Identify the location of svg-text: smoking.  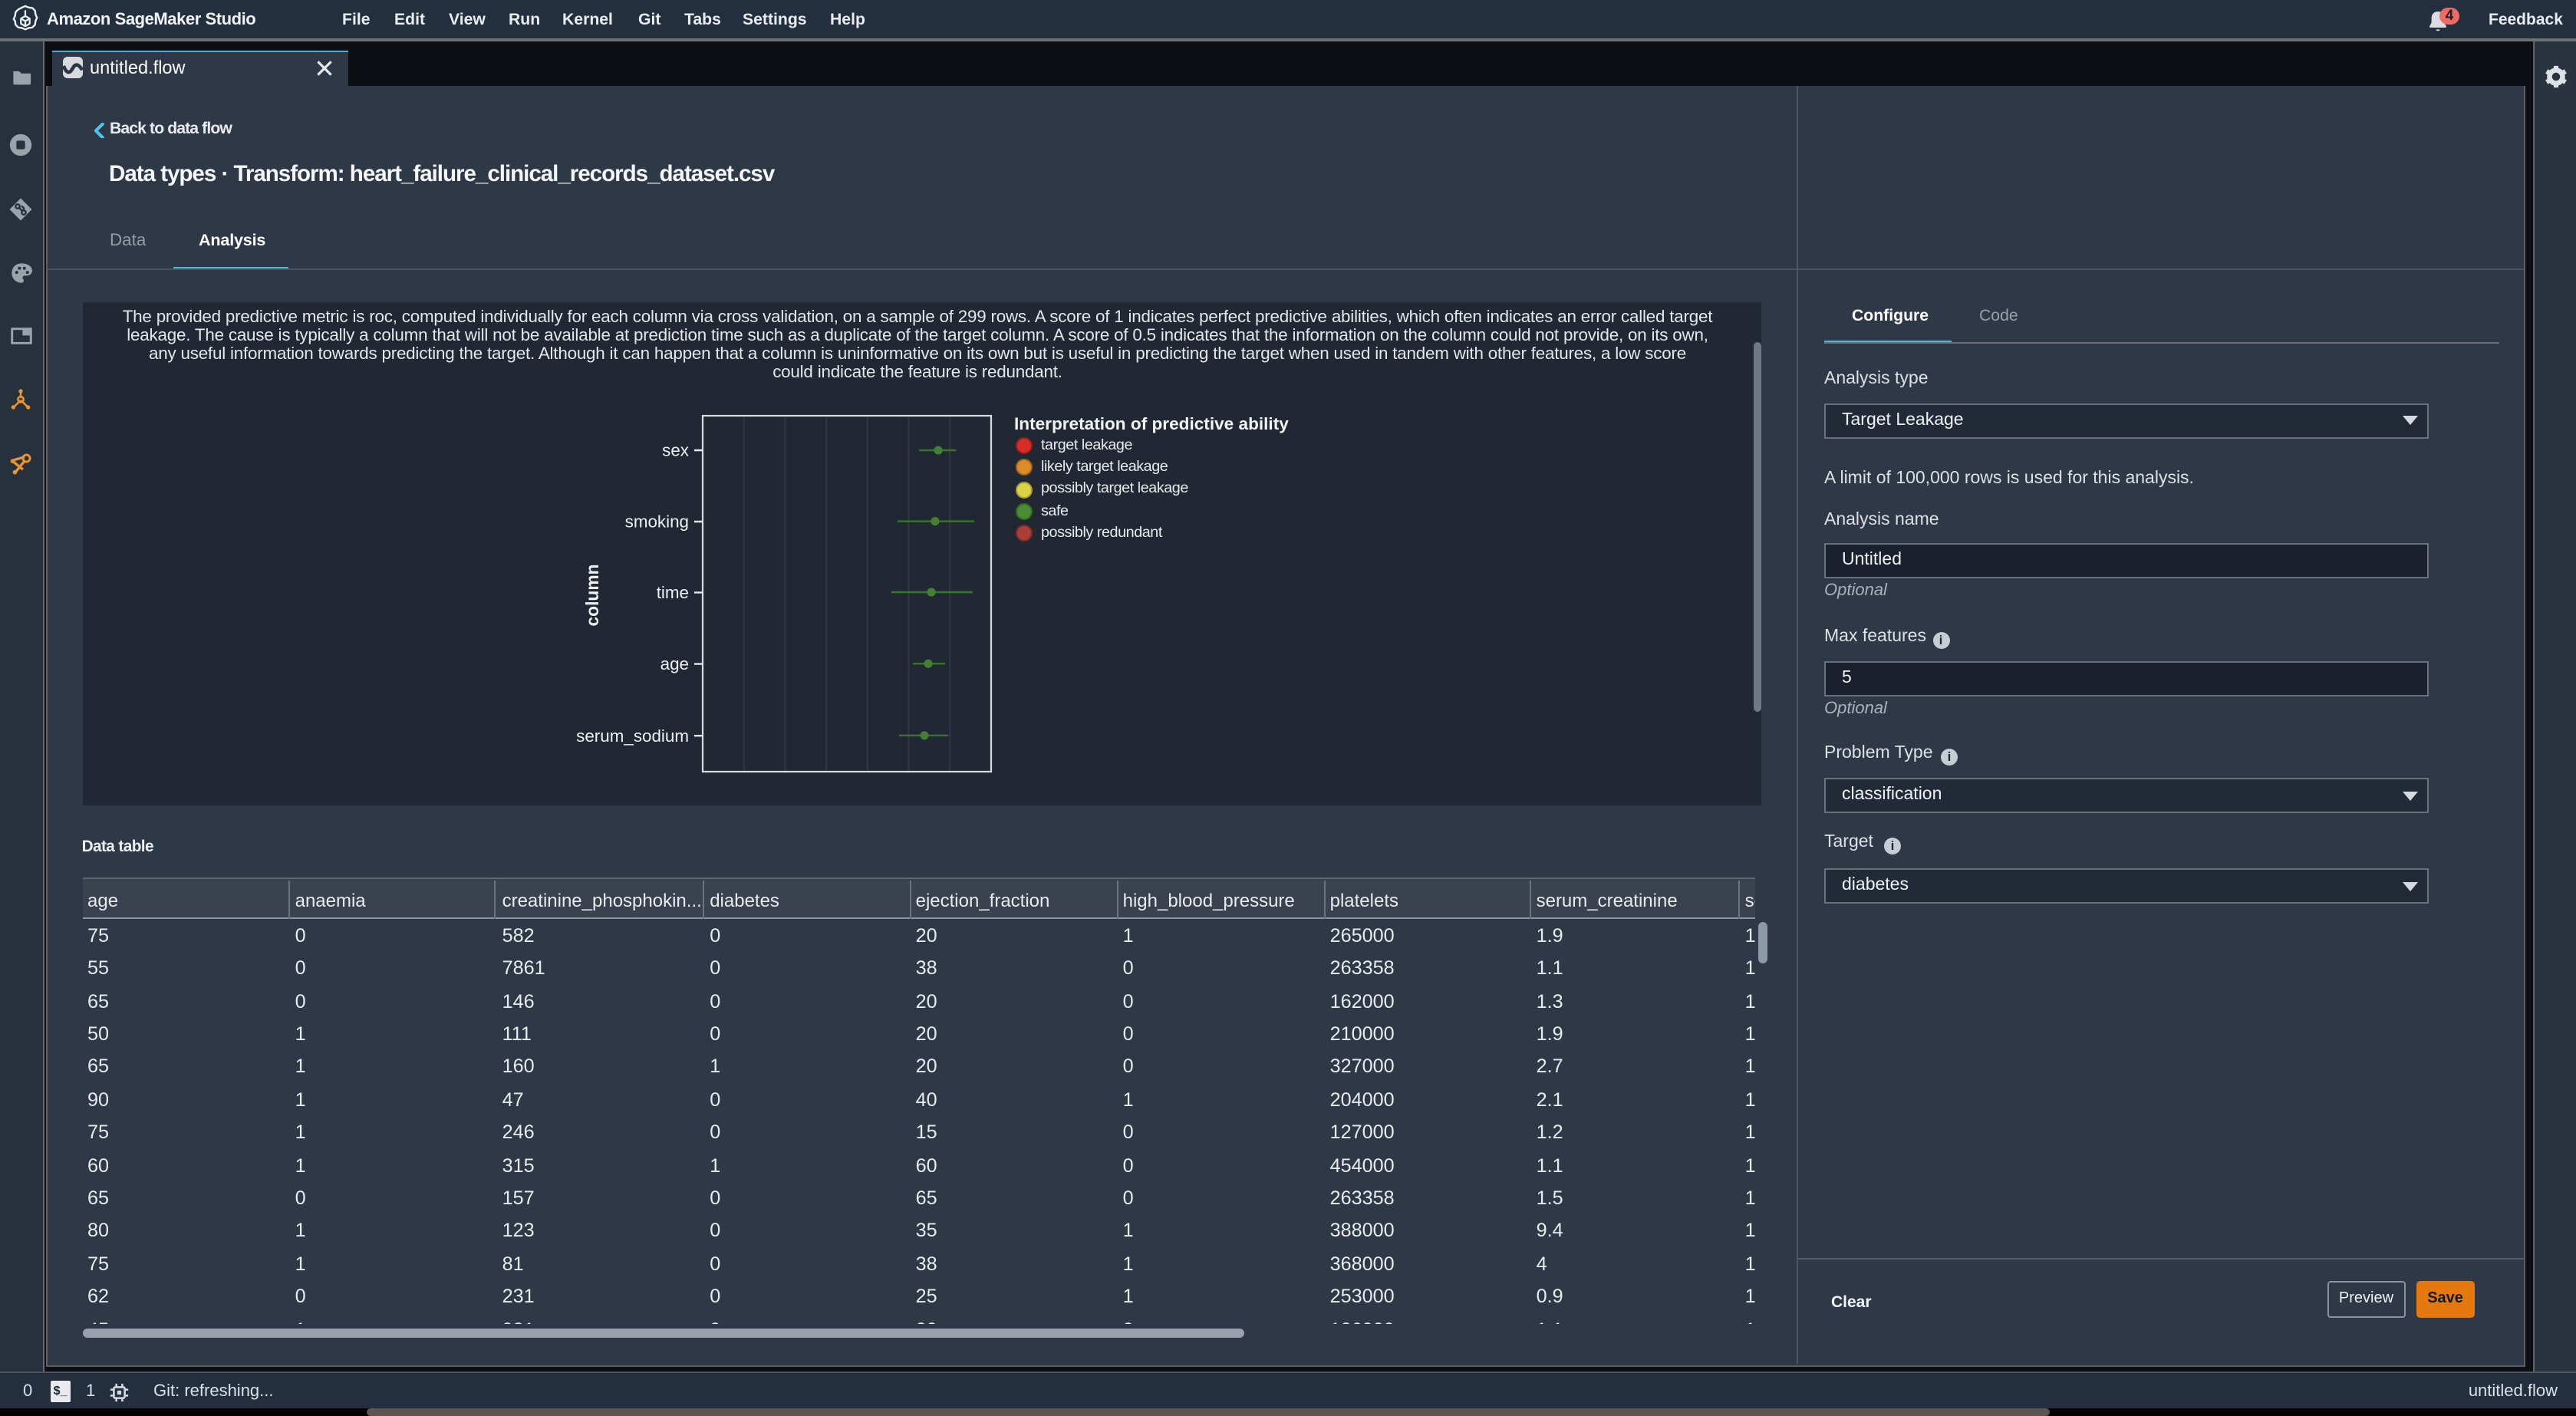
(657, 522).